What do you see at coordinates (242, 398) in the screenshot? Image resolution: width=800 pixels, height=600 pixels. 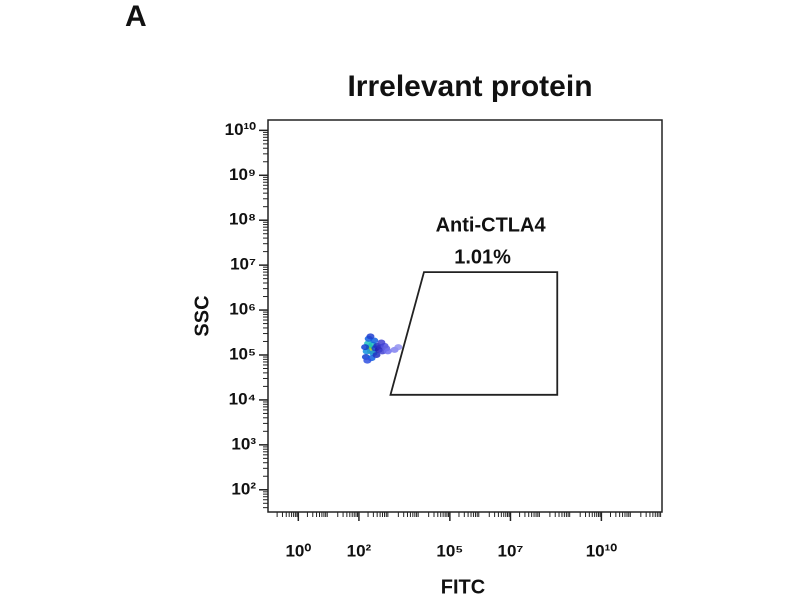 I see `y-tick-label: 10⁴` at bounding box center [242, 398].